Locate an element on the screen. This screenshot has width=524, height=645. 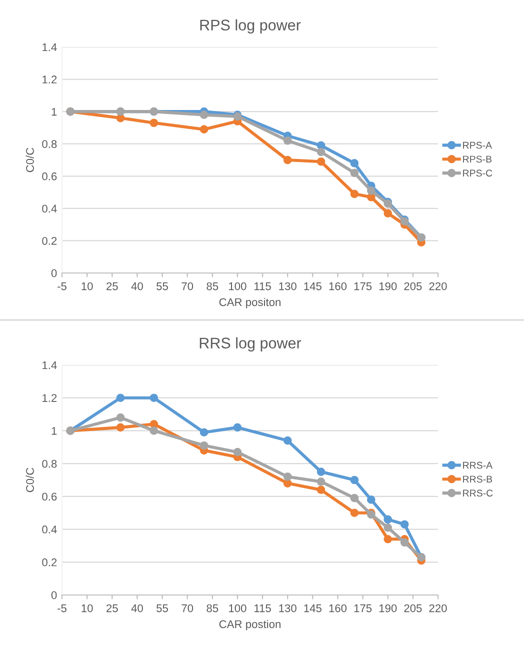
legend-label: RPS-B is located at coordinates (477, 159).